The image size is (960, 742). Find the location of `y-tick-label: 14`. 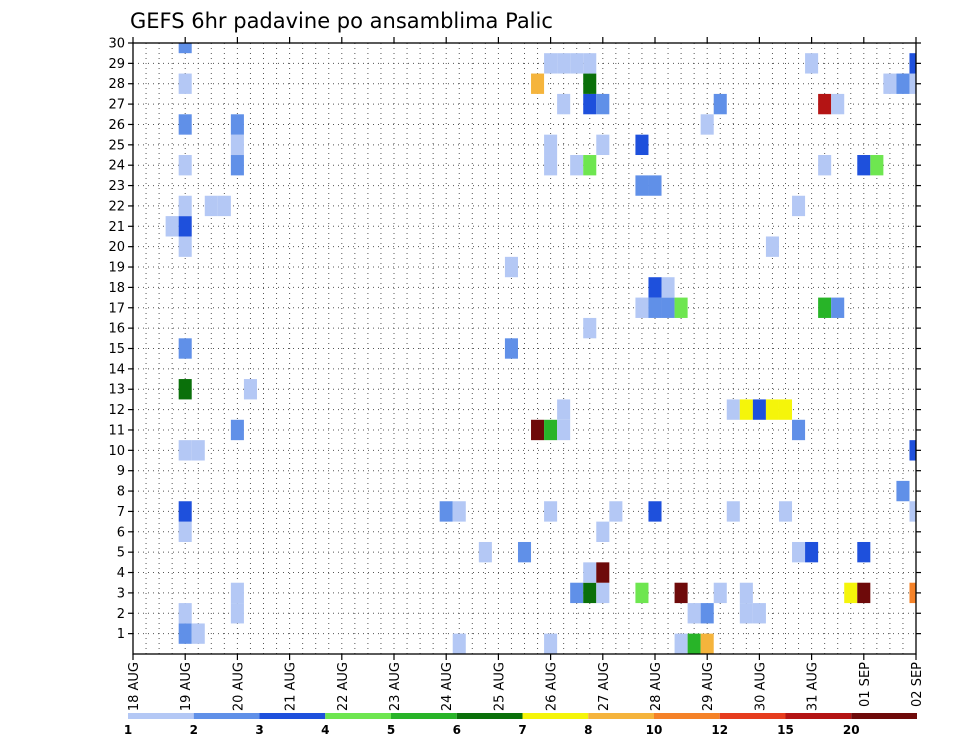

y-tick-label: 14 is located at coordinates (116, 369).